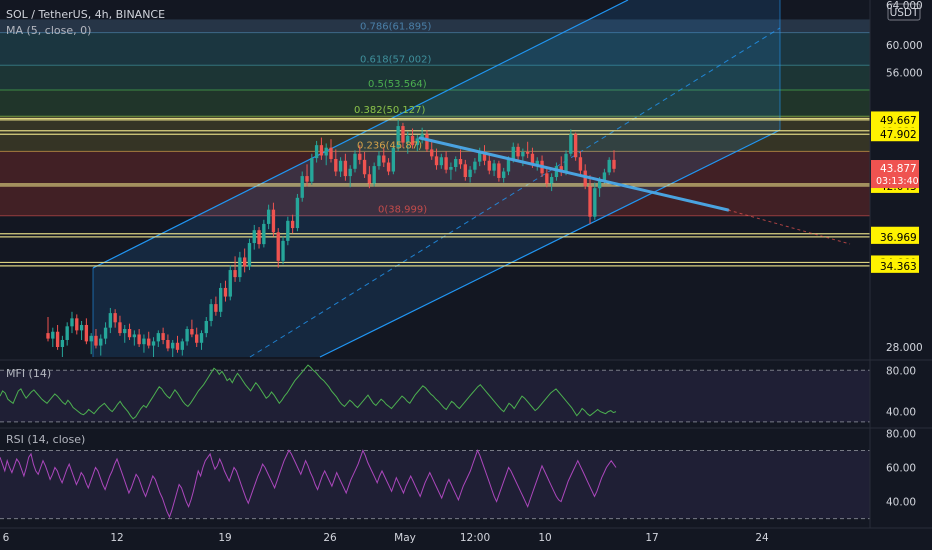 The image size is (932, 550). I want to click on time-axis-tick: 10, so click(544, 538).